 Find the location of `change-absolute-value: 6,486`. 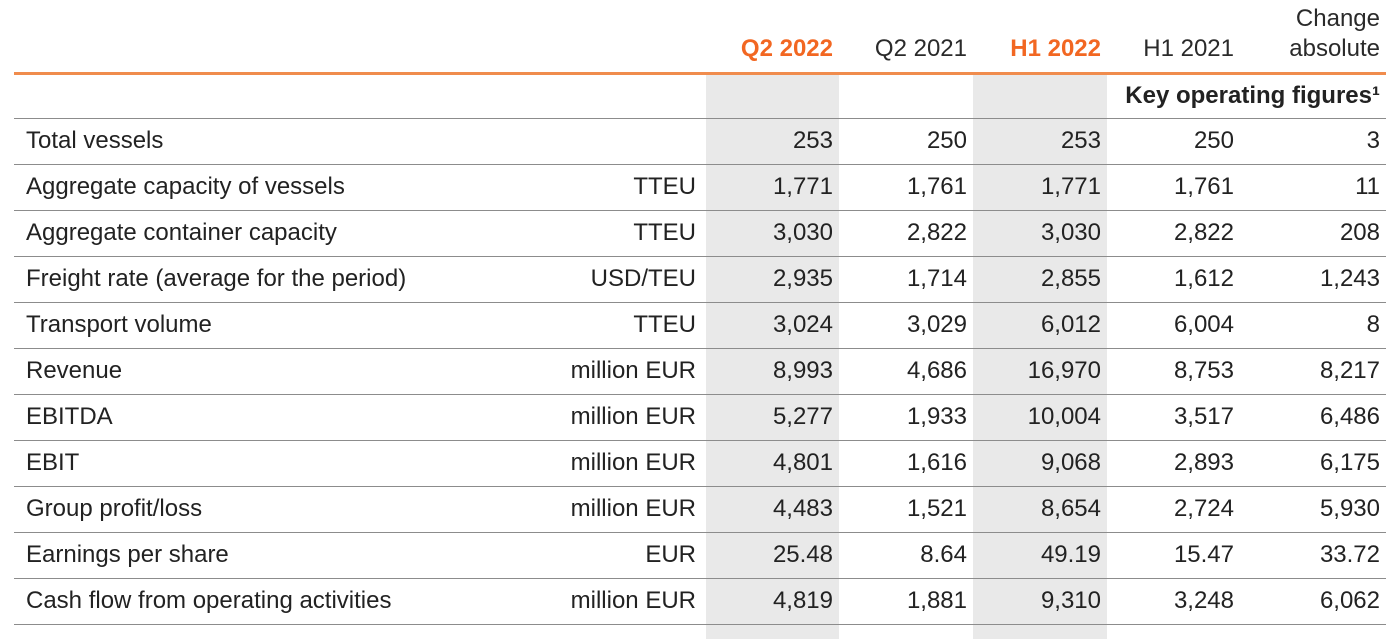

change-absolute-value: 6,486 is located at coordinates (1313, 417).